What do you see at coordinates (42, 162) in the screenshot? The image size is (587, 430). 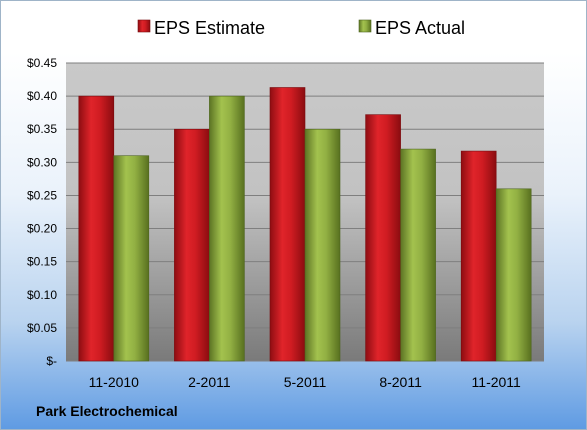 I see `y-tick-label: $0.30` at bounding box center [42, 162].